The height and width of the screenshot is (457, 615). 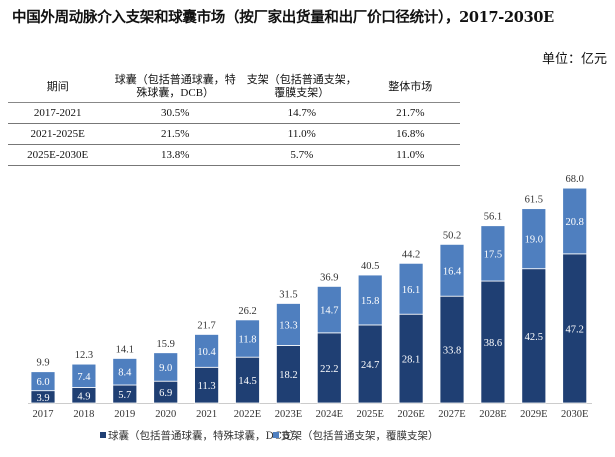 I want to click on legend-label: 球囊（包括普通球囊，特殊球囊，DCB）, so click(x=204, y=435).